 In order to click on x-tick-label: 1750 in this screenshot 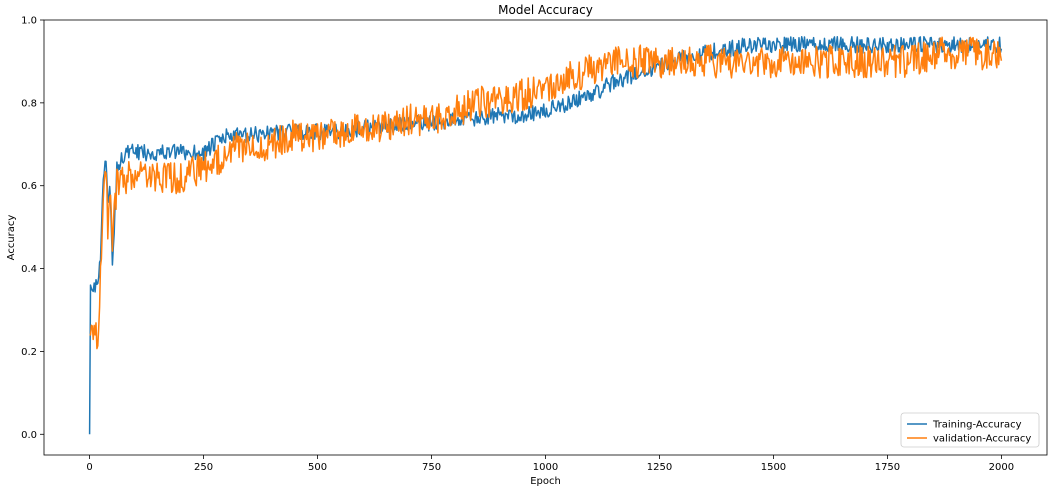, I will do `click(887, 467)`.